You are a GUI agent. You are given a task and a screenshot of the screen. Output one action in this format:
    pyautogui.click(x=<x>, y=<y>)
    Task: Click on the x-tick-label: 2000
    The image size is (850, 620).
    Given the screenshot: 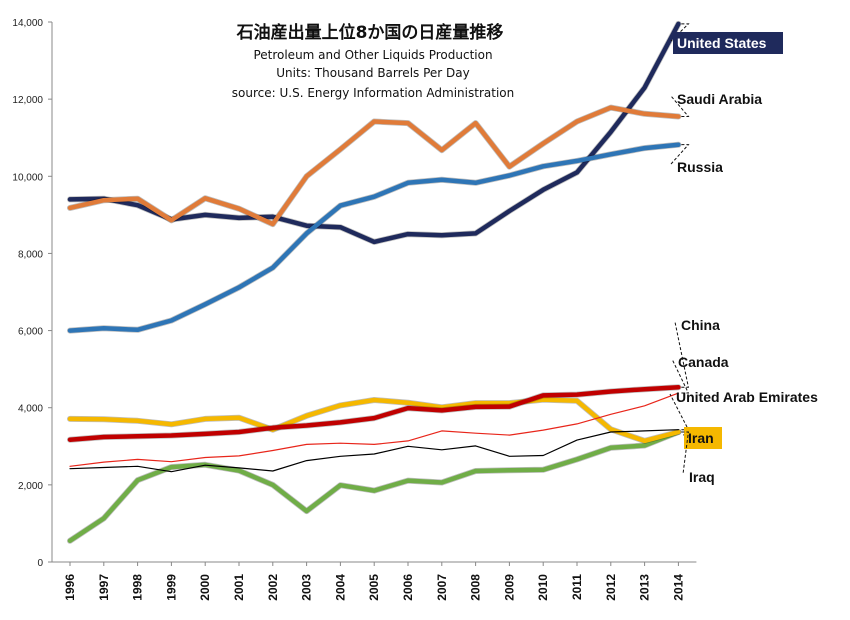 What is the action you would take?
    pyautogui.click(x=205, y=587)
    